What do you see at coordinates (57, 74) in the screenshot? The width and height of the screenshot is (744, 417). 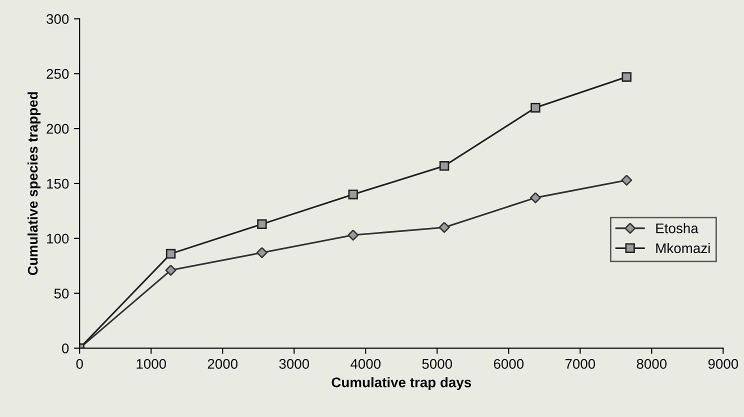 I see `y-tick-label: 250` at bounding box center [57, 74].